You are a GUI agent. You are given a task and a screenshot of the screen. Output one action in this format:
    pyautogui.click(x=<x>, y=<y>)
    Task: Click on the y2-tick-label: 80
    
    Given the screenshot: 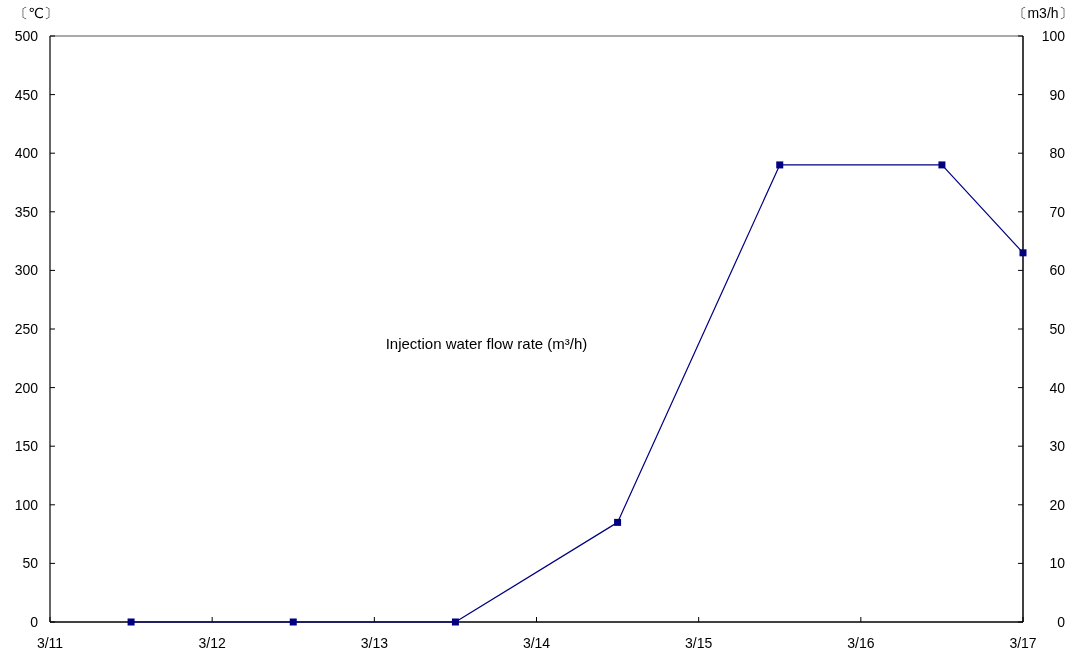 What is the action you would take?
    pyautogui.click(x=1057, y=153)
    